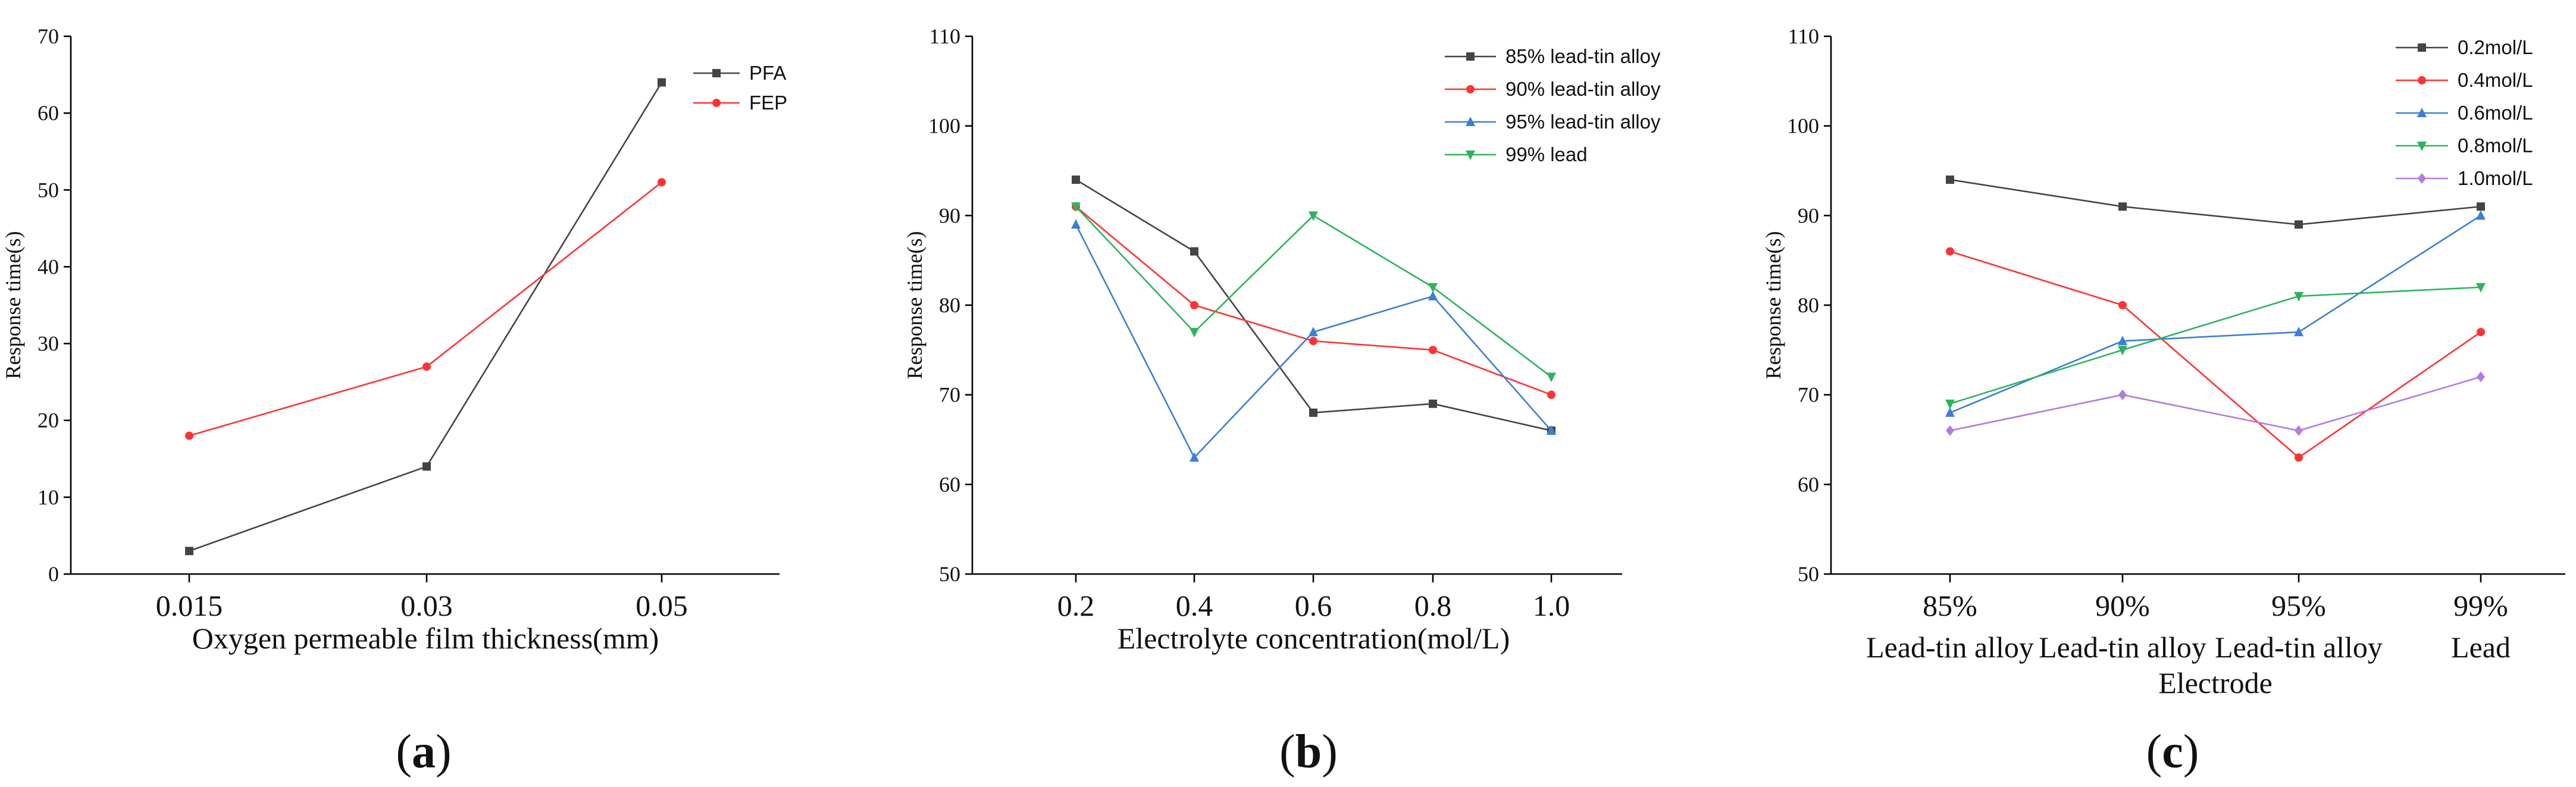  Describe the element at coordinates (1803, 36) in the screenshot. I see `y-tick-label: 110` at that location.